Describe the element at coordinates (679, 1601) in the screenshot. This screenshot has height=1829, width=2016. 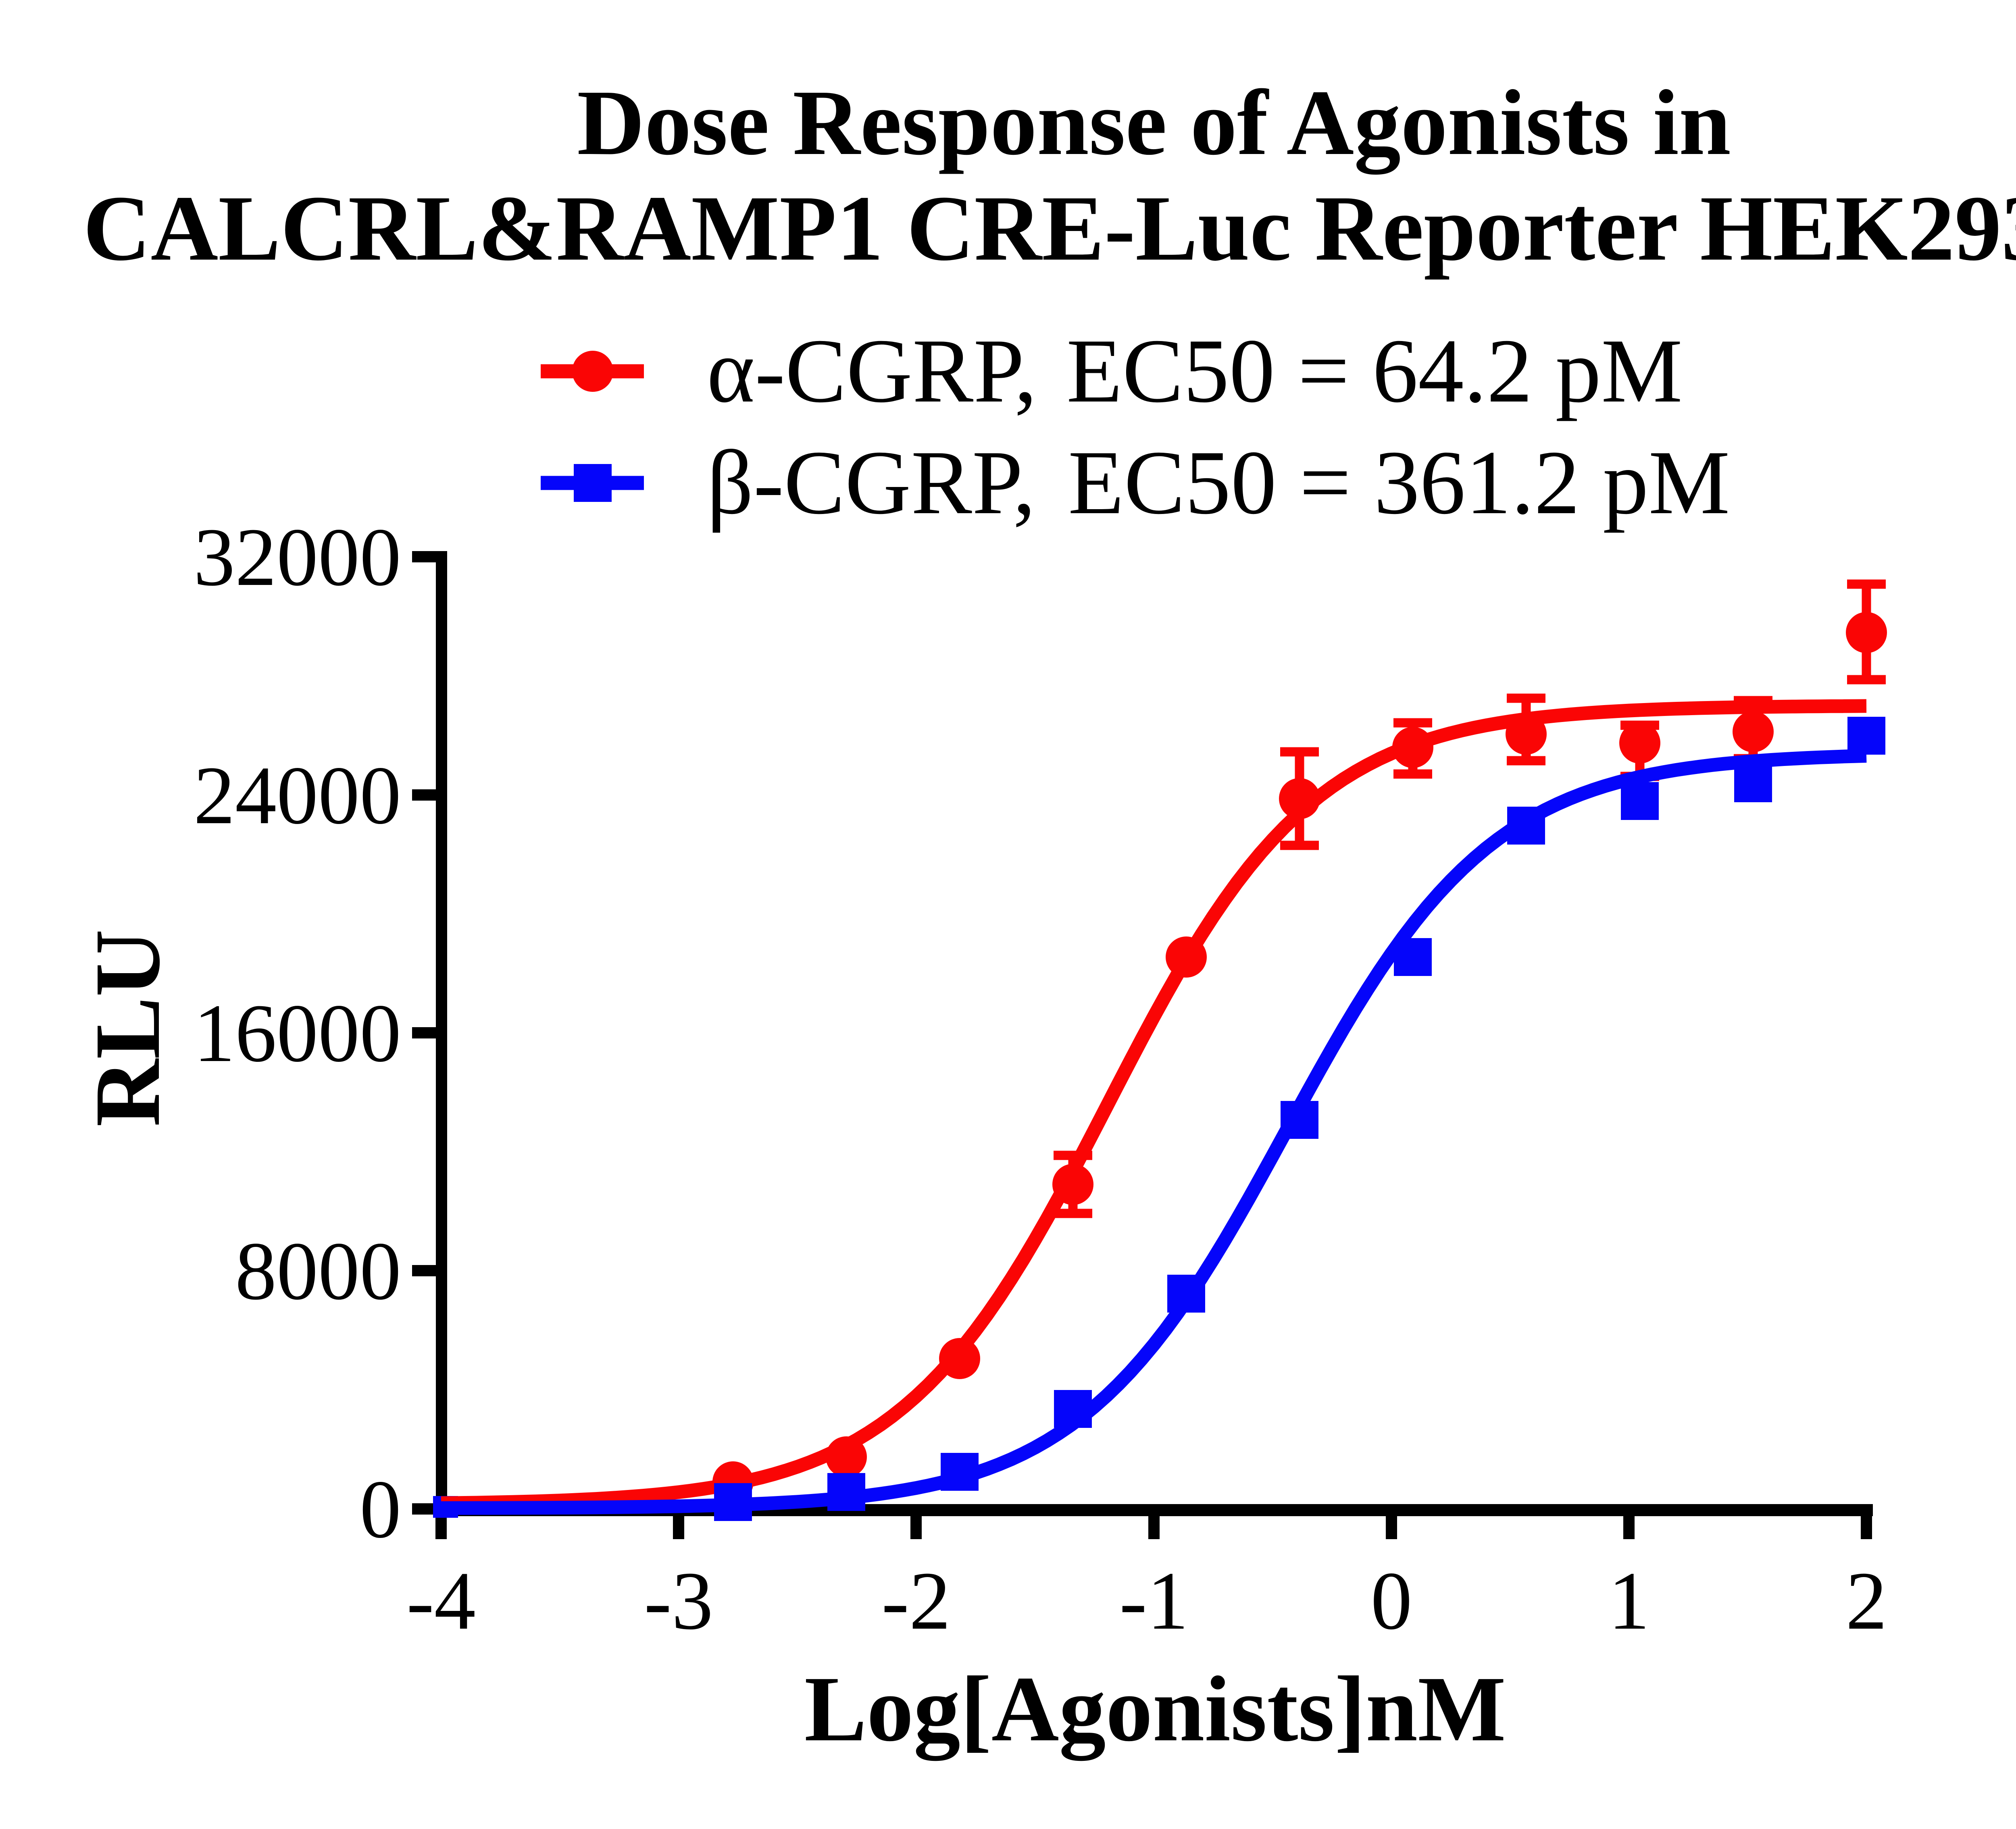
I see `svg-text: -3` at that location.